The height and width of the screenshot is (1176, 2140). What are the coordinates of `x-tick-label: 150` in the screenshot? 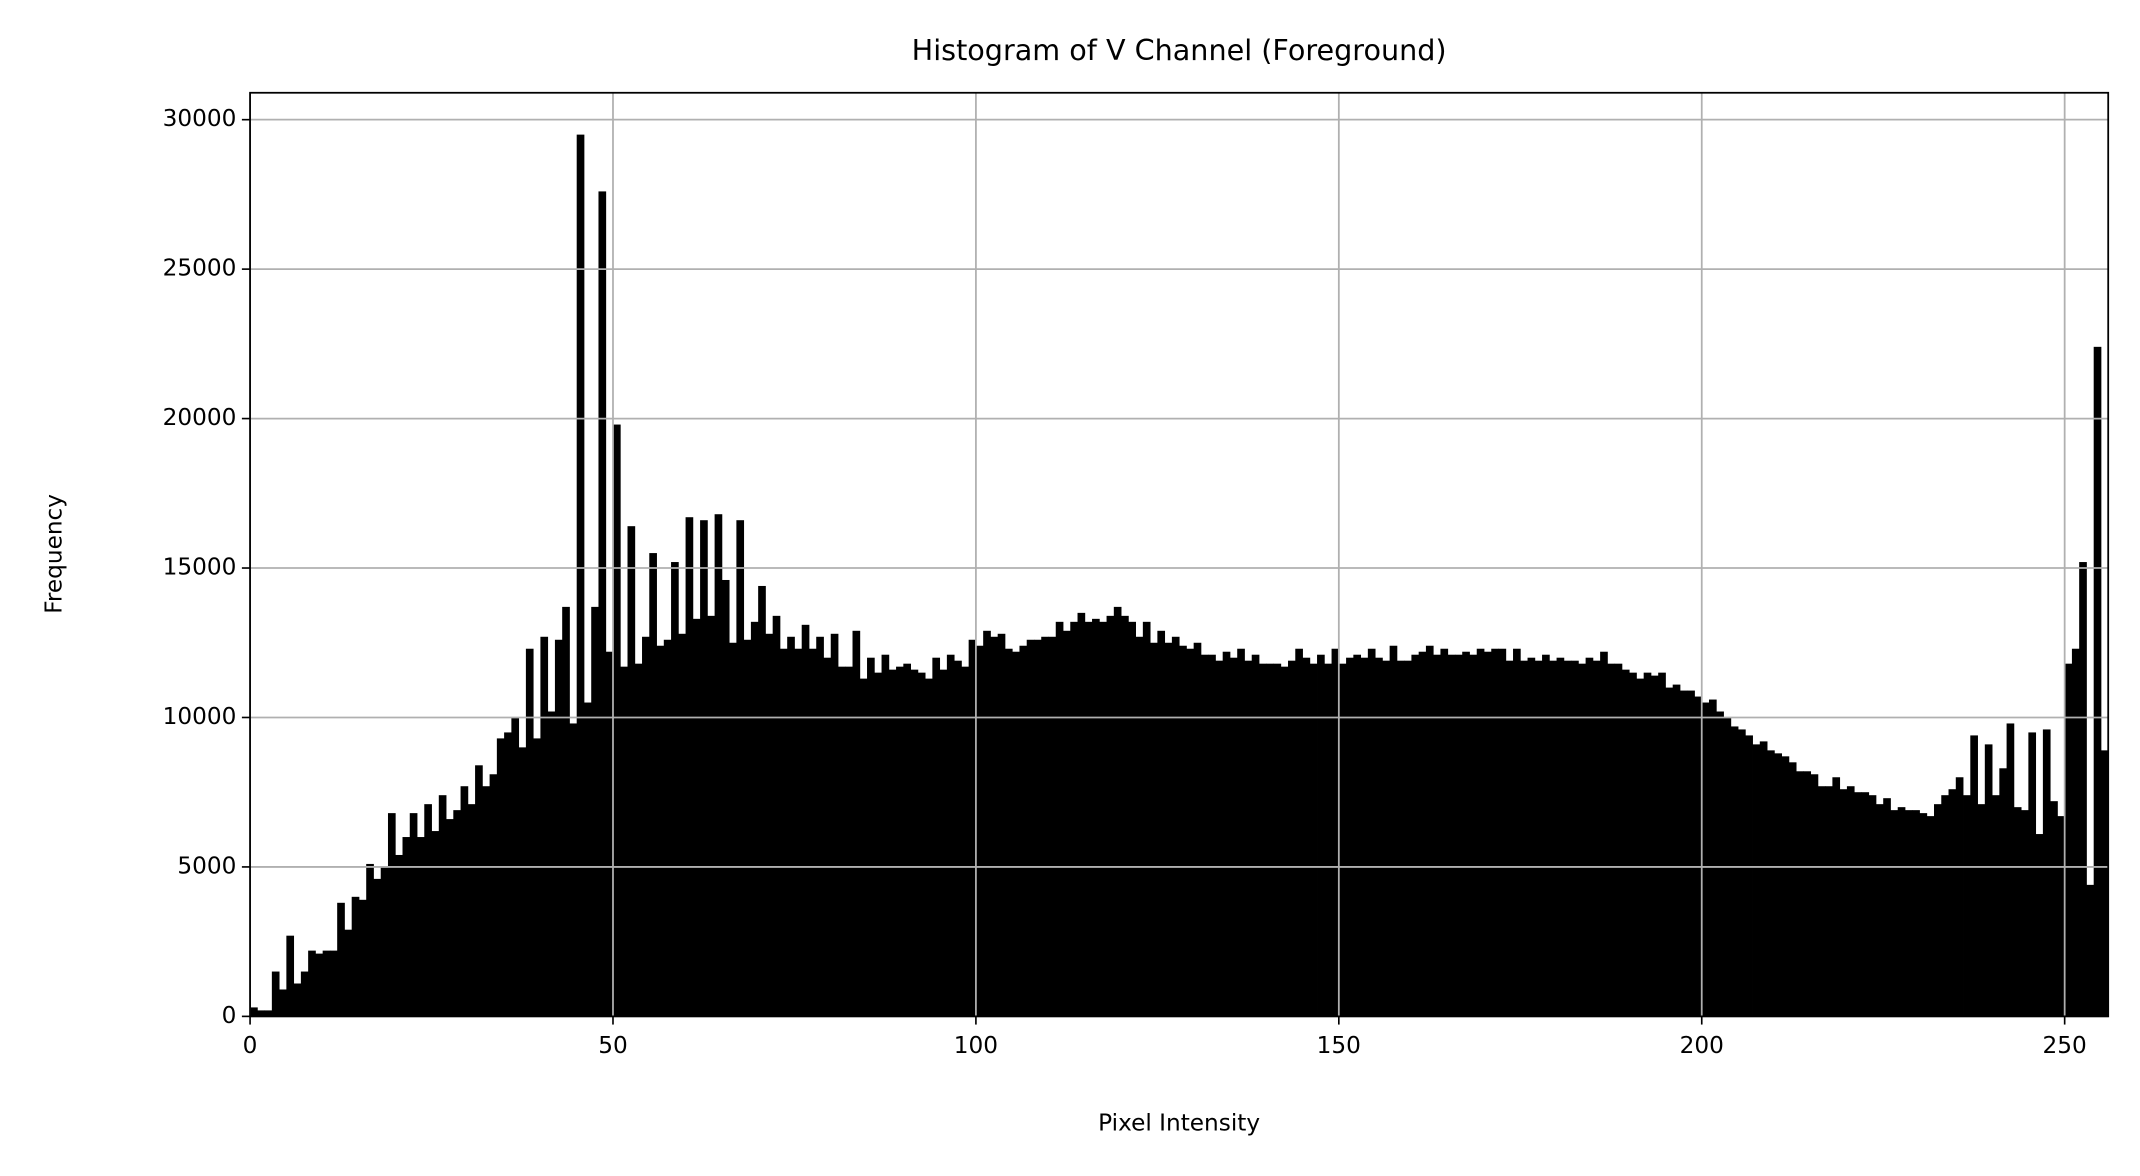 It's located at (1339, 1045).